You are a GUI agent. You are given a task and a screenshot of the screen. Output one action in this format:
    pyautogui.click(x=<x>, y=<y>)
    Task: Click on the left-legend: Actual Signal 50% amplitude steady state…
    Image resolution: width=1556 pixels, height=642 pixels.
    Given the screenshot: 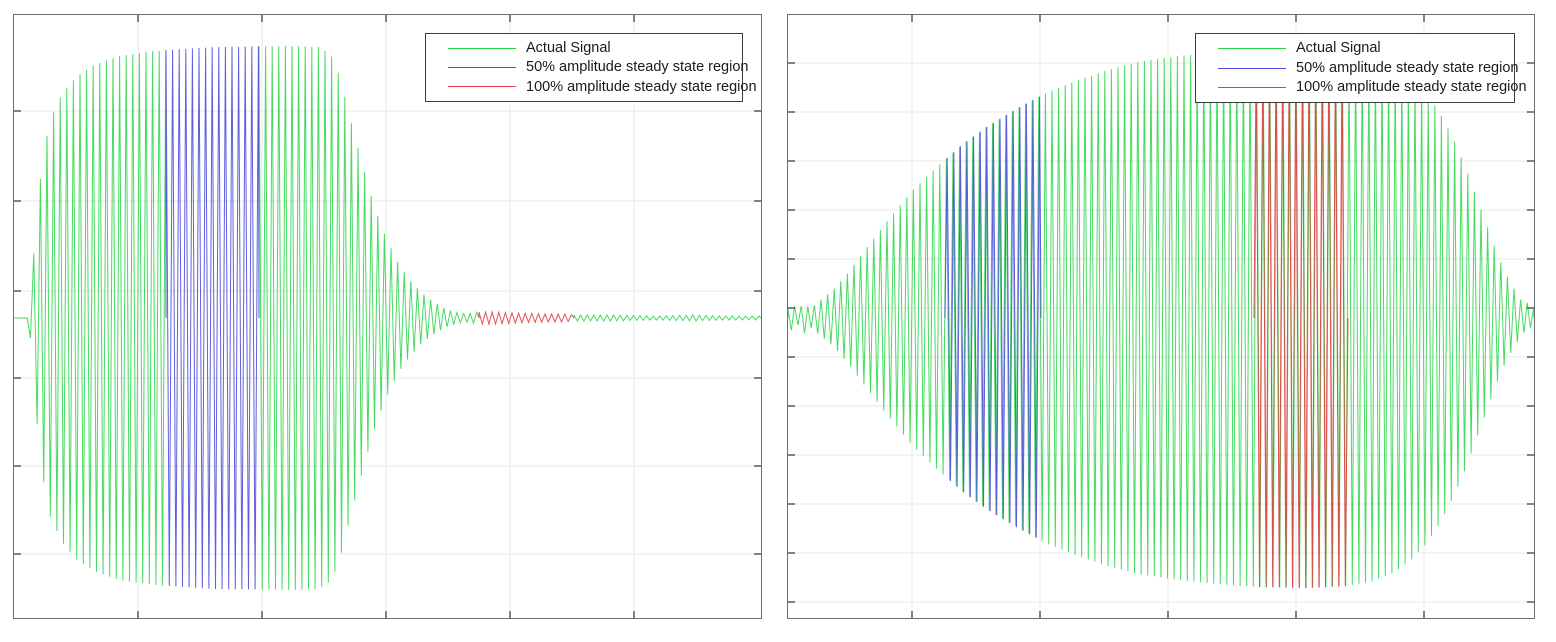 What is the action you would take?
    pyautogui.click(x=591, y=67)
    